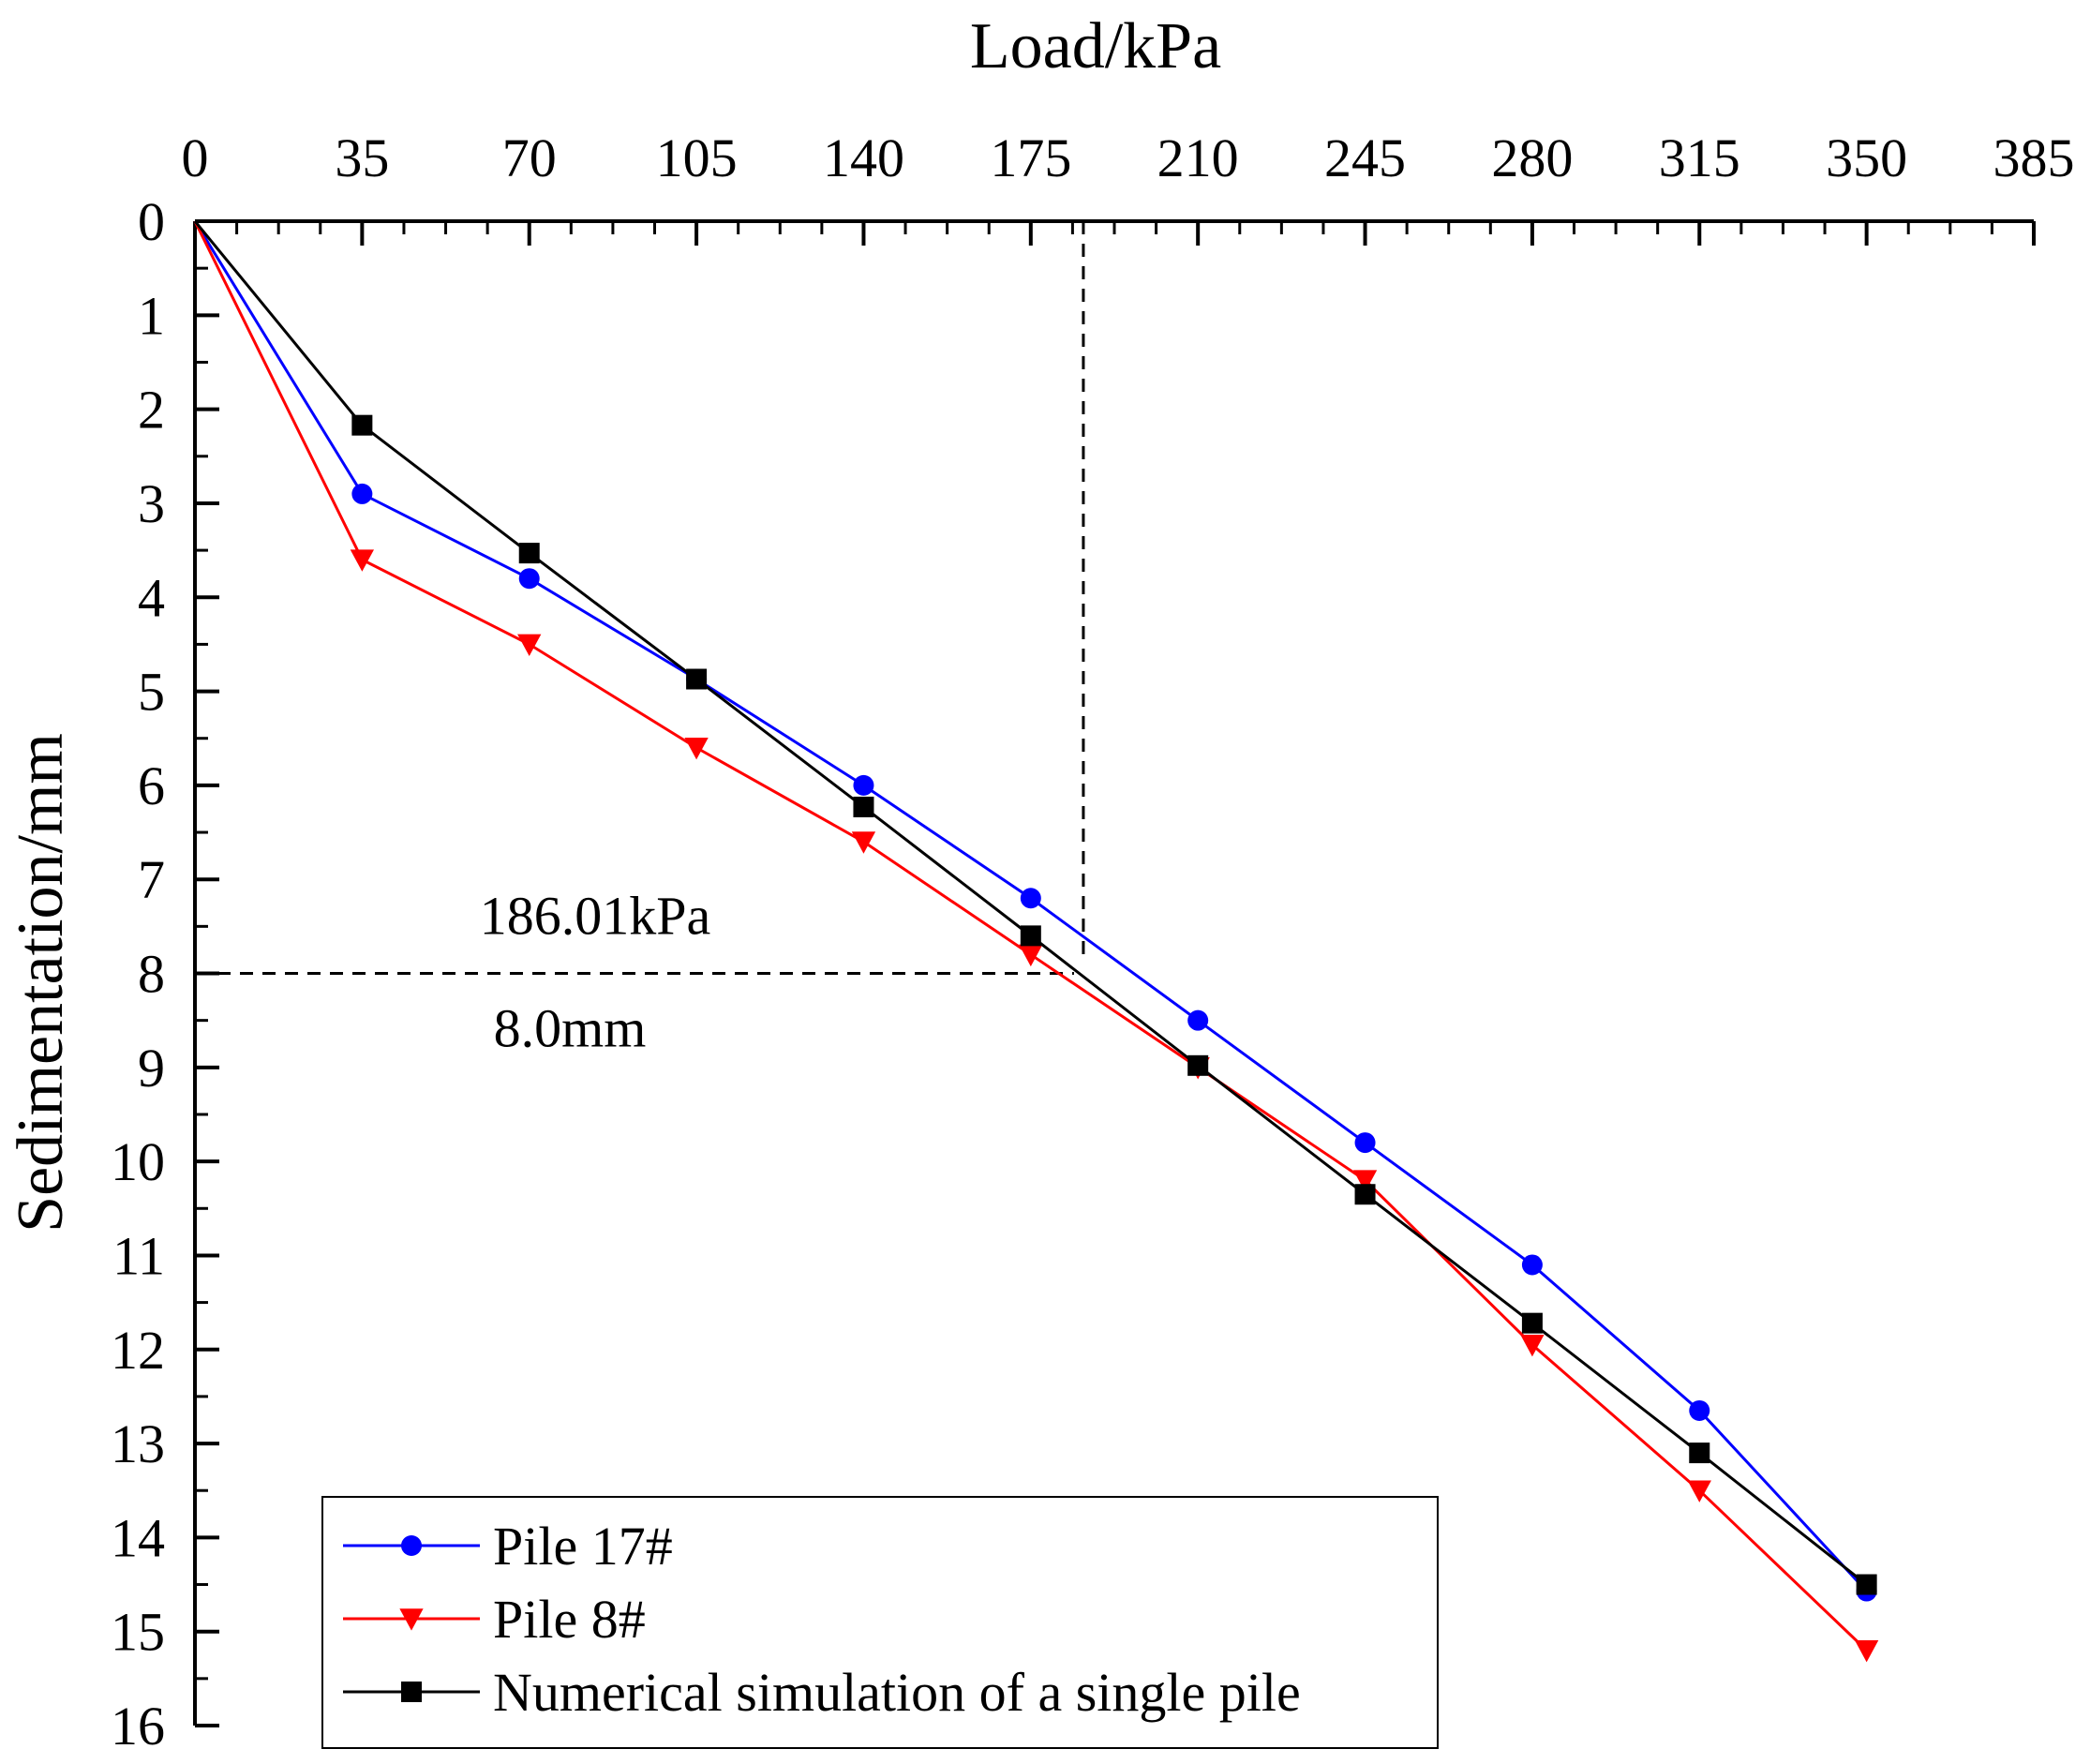  What do you see at coordinates (151, 221) in the screenshot?
I see `y-tick-label: 0` at bounding box center [151, 221].